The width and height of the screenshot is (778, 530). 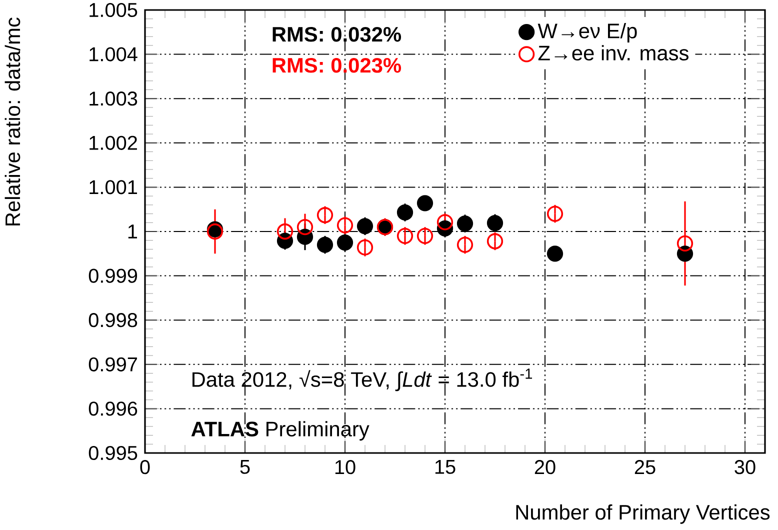 What do you see at coordinates (587, 33) in the screenshot?
I see `legend-label: W→eν E/p` at bounding box center [587, 33].